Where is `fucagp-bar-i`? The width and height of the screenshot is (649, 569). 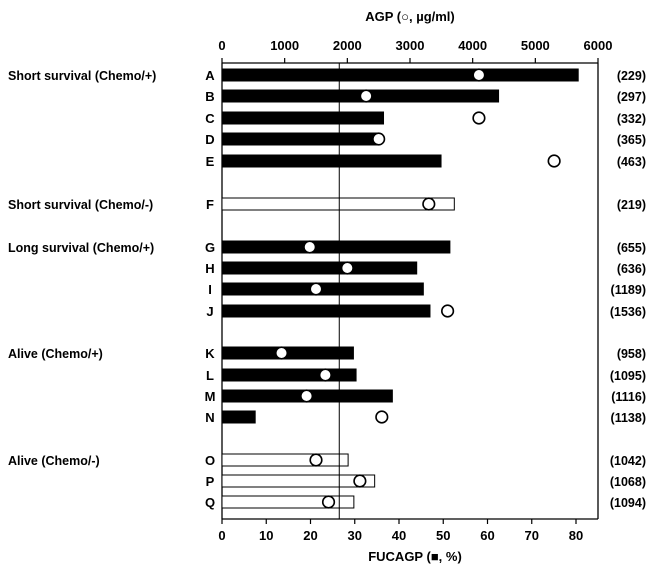
fucagp-bar-i is located at coordinates (322, 289).